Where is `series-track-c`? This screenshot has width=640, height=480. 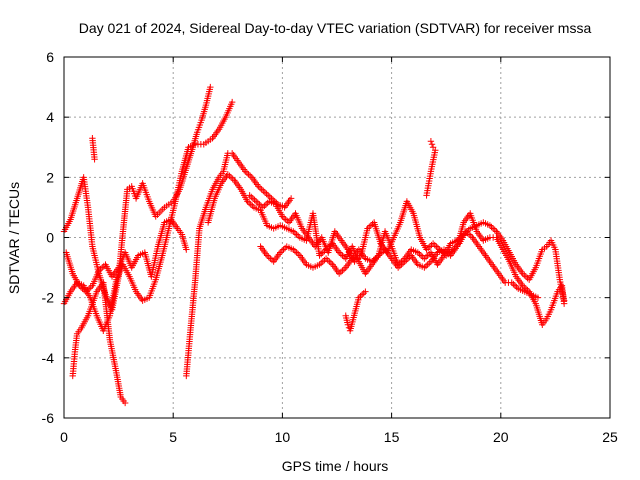 series-track-c is located at coordinates (126, 255).